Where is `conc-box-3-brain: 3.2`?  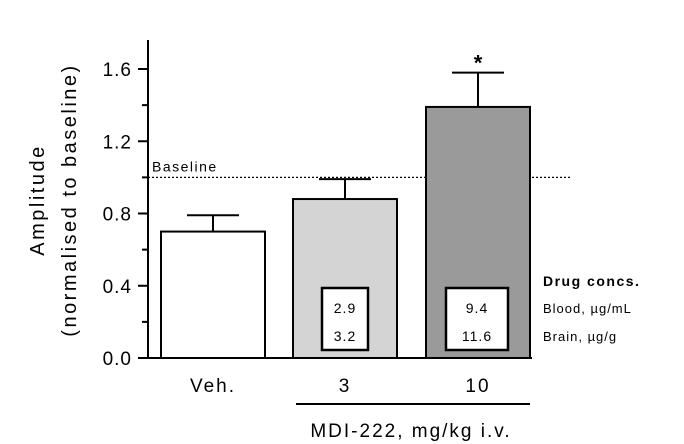
conc-box-3-brain: 3.2 is located at coordinates (345, 336).